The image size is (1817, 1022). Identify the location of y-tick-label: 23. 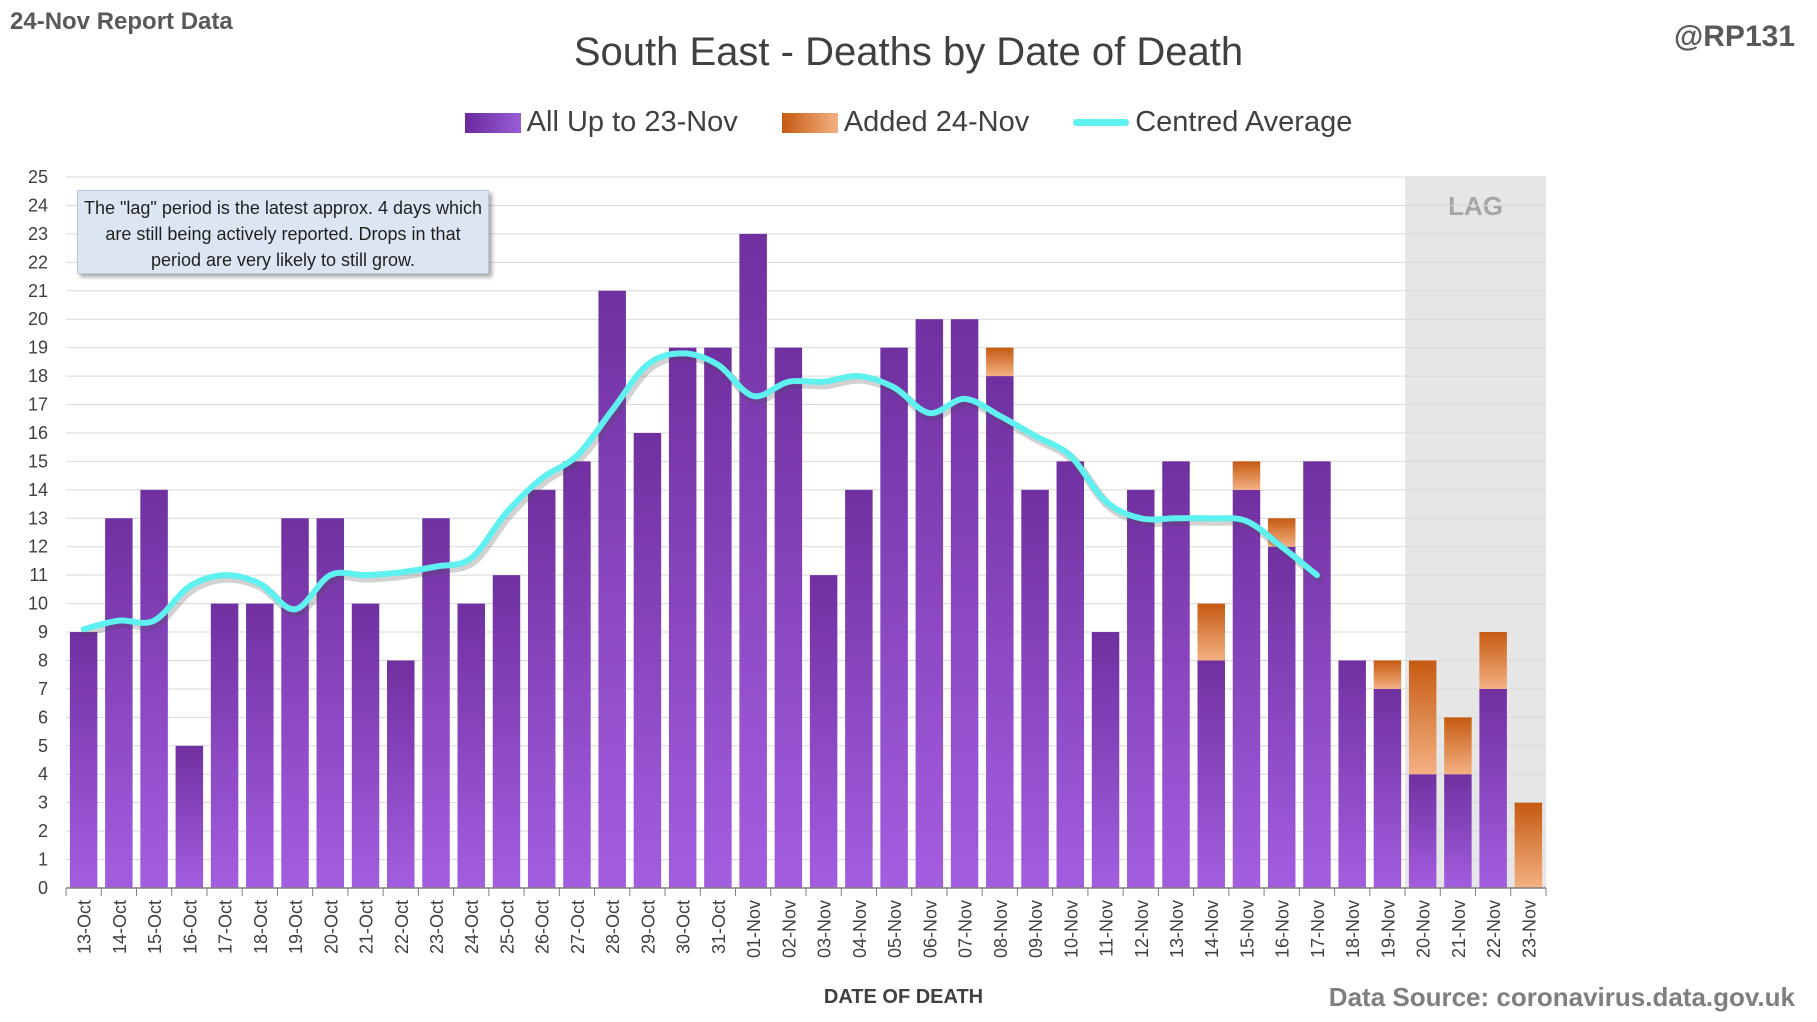
(38, 234).